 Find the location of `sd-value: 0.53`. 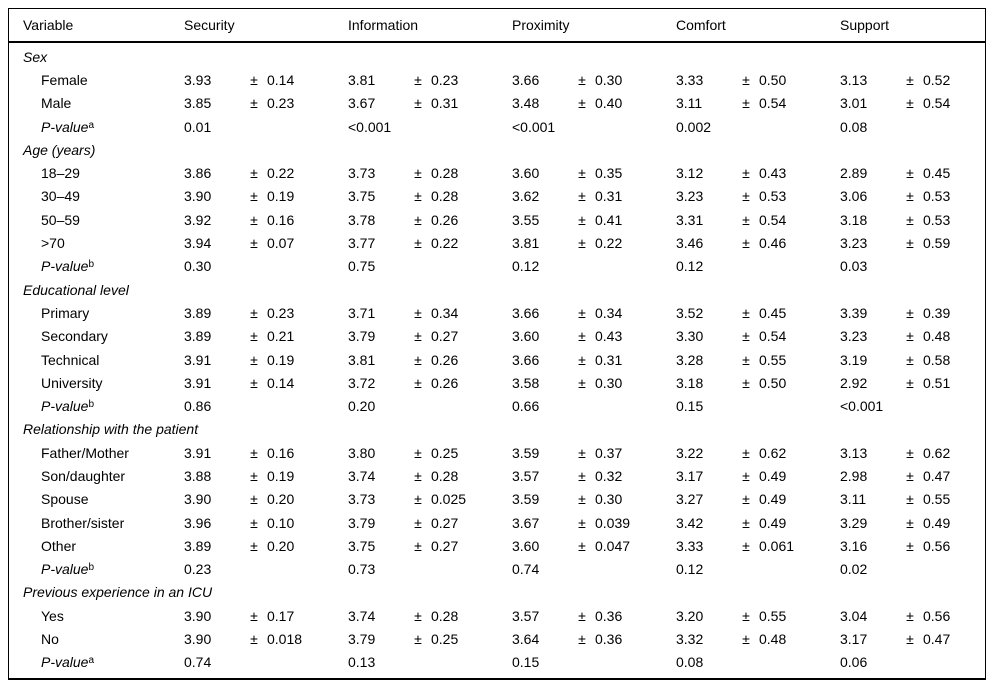

sd-value: 0.53 is located at coordinates (937, 196).